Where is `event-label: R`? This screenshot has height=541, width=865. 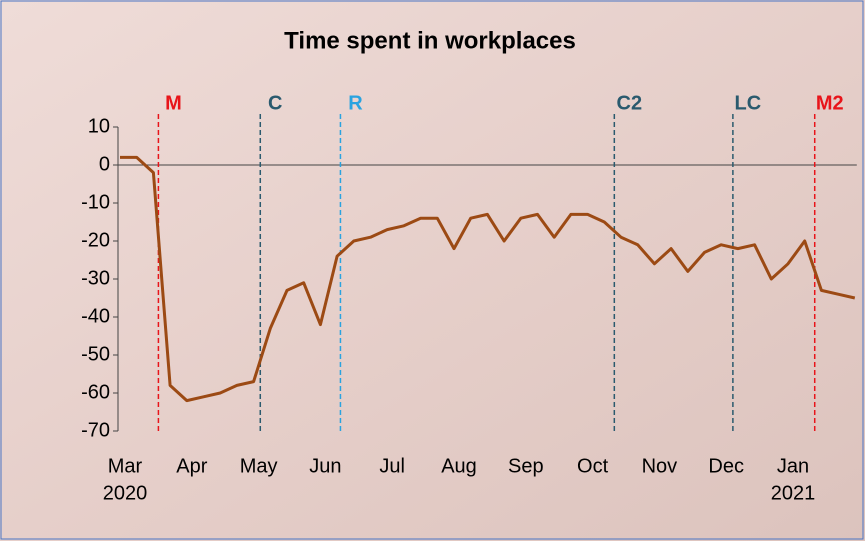 event-label: R is located at coordinates (355, 103).